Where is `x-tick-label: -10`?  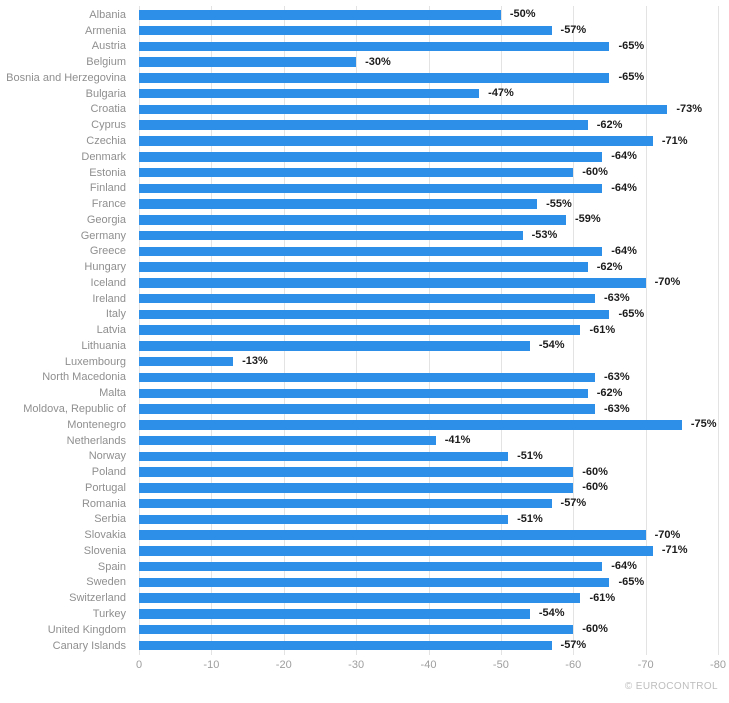
x-tick-label: -10 is located at coordinates (211, 665).